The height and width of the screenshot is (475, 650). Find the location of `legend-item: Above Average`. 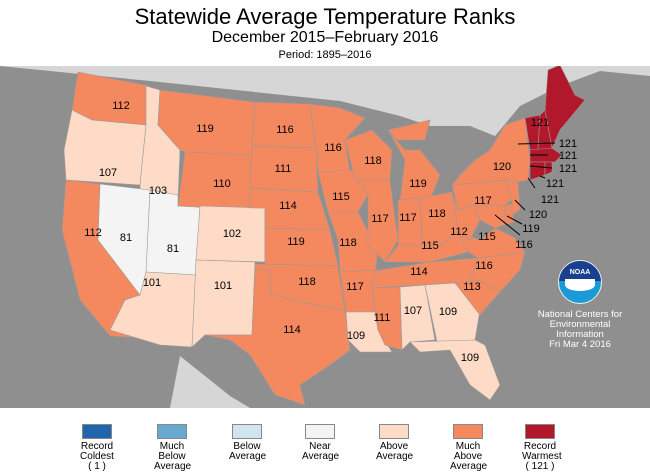

legend-item: Above Average is located at coordinates (394, 443).